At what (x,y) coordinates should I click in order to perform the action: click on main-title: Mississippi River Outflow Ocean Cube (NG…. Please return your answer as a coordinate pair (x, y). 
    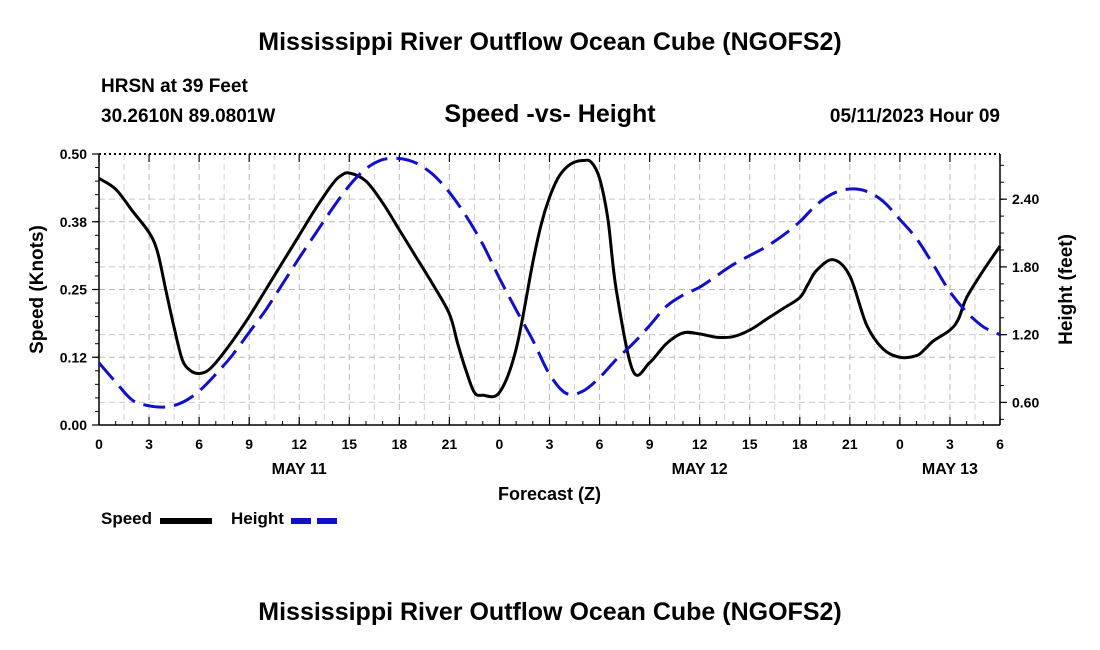
    Looking at the image, I should click on (550, 42).